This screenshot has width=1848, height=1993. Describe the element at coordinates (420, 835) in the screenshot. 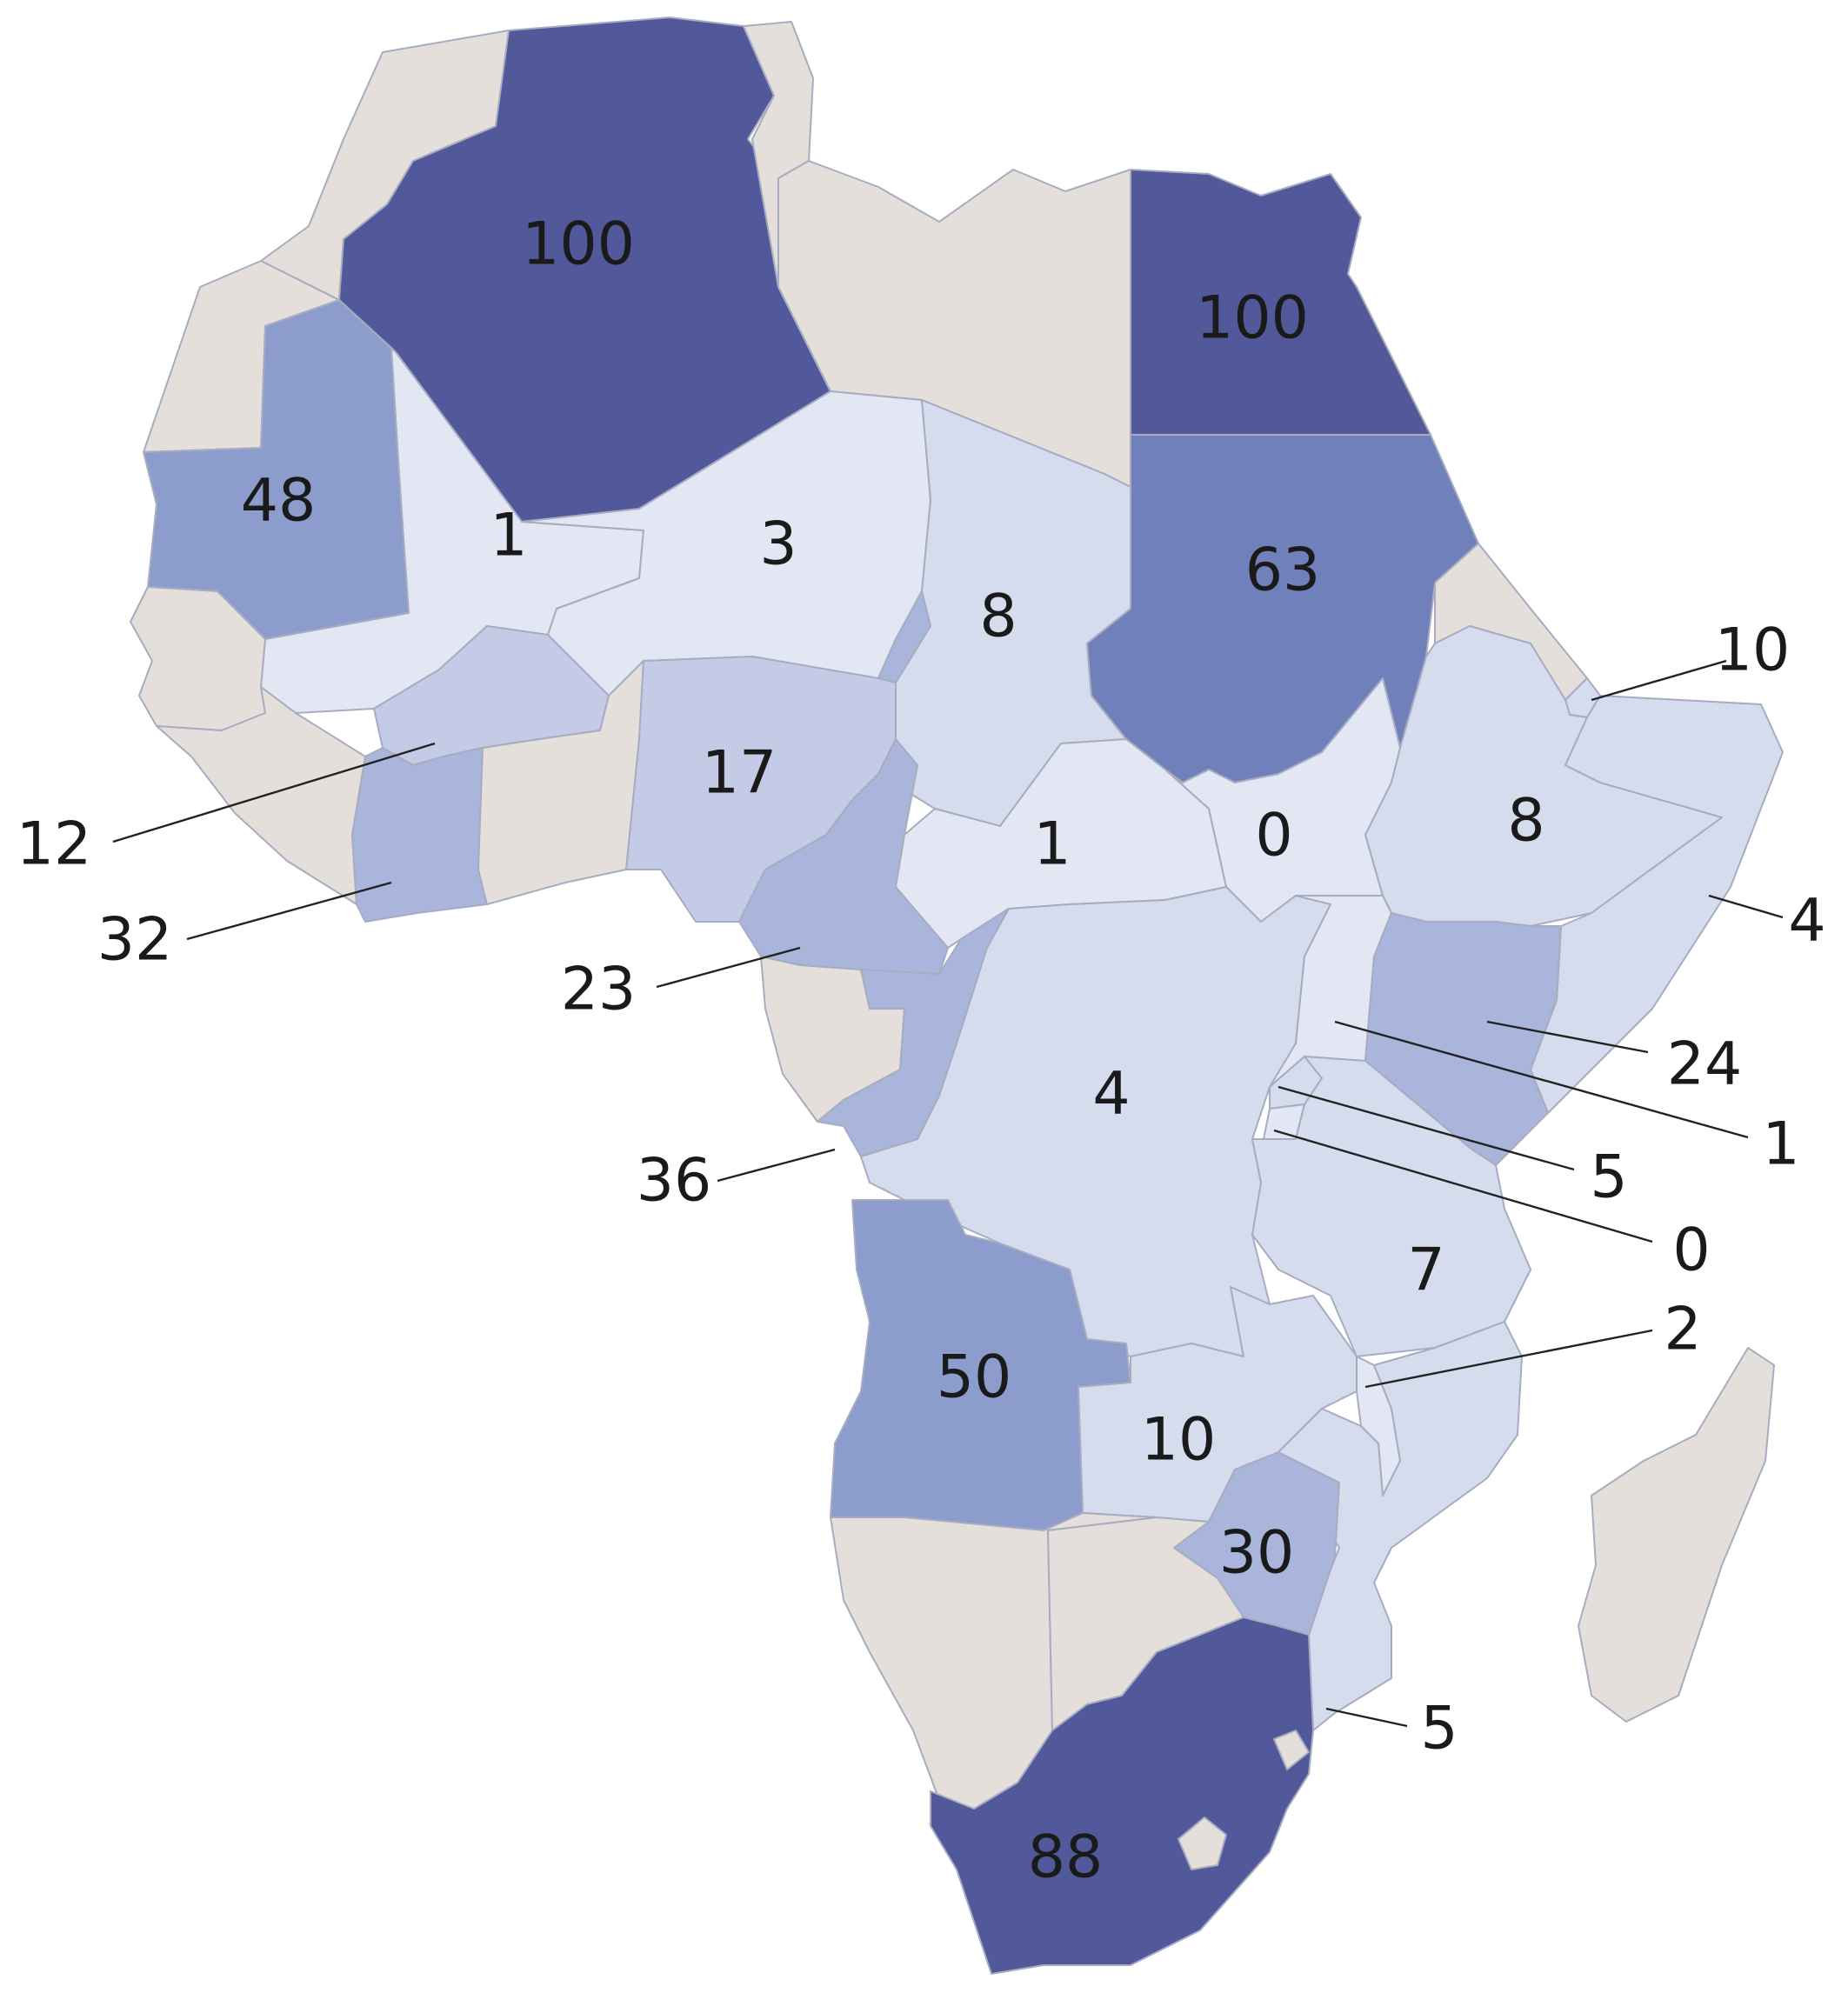

I see `country-cote-divoire` at that location.